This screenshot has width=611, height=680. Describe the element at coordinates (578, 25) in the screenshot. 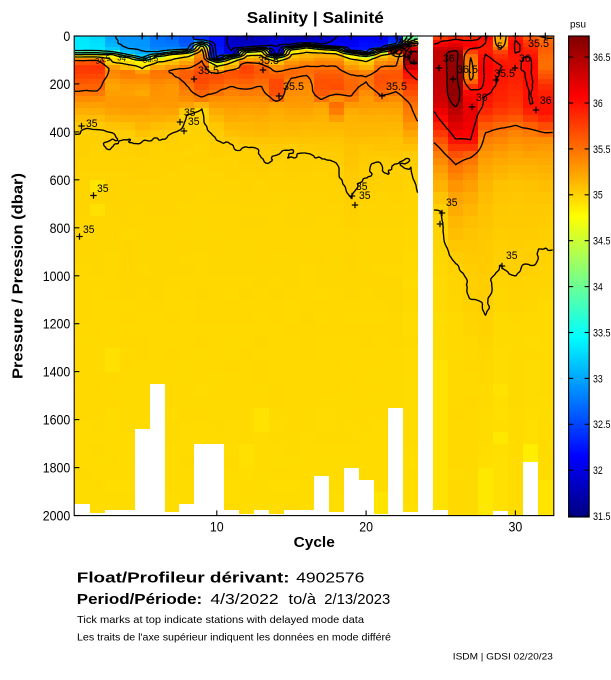

I see `svg-text: psu` at that location.